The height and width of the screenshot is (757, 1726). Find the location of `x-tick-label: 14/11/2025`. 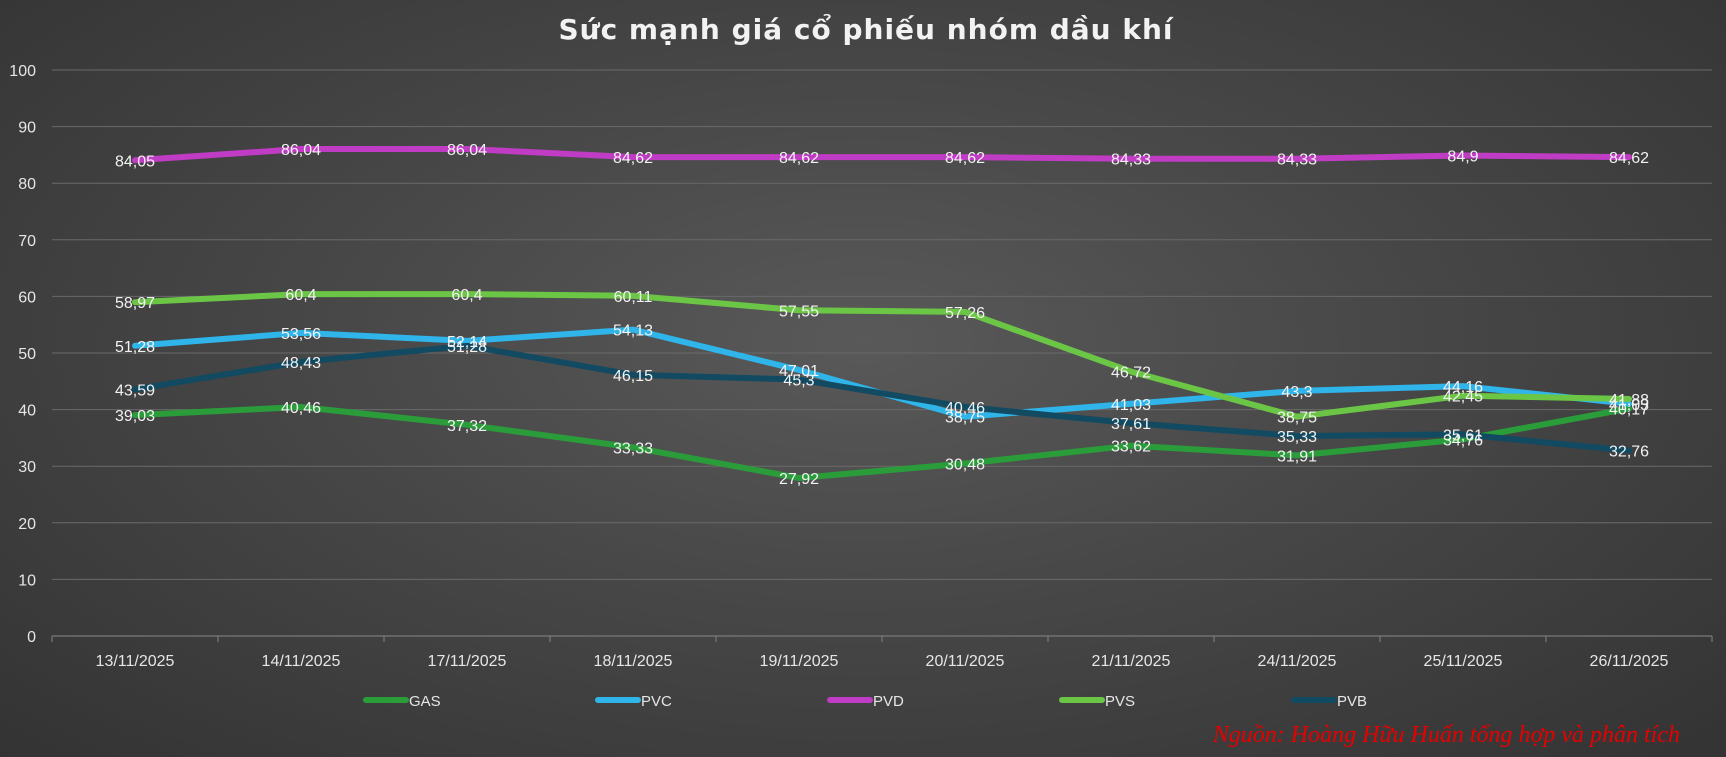

x-tick-label: 14/11/2025 is located at coordinates (301, 661).